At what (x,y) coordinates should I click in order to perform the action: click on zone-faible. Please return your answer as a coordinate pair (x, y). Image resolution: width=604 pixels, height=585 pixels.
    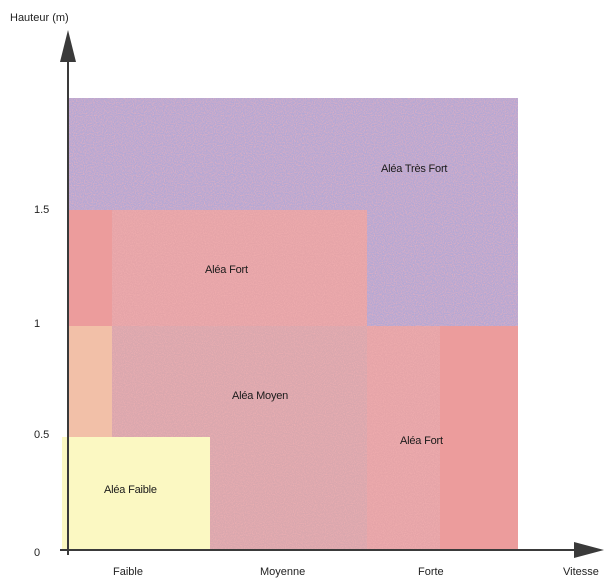
    Looking at the image, I should click on (136, 493).